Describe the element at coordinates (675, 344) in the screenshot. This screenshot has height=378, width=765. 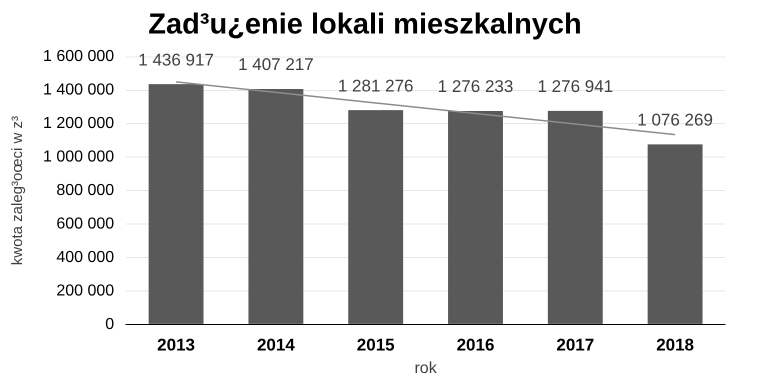
I see `x-tick-label: 2018` at that location.